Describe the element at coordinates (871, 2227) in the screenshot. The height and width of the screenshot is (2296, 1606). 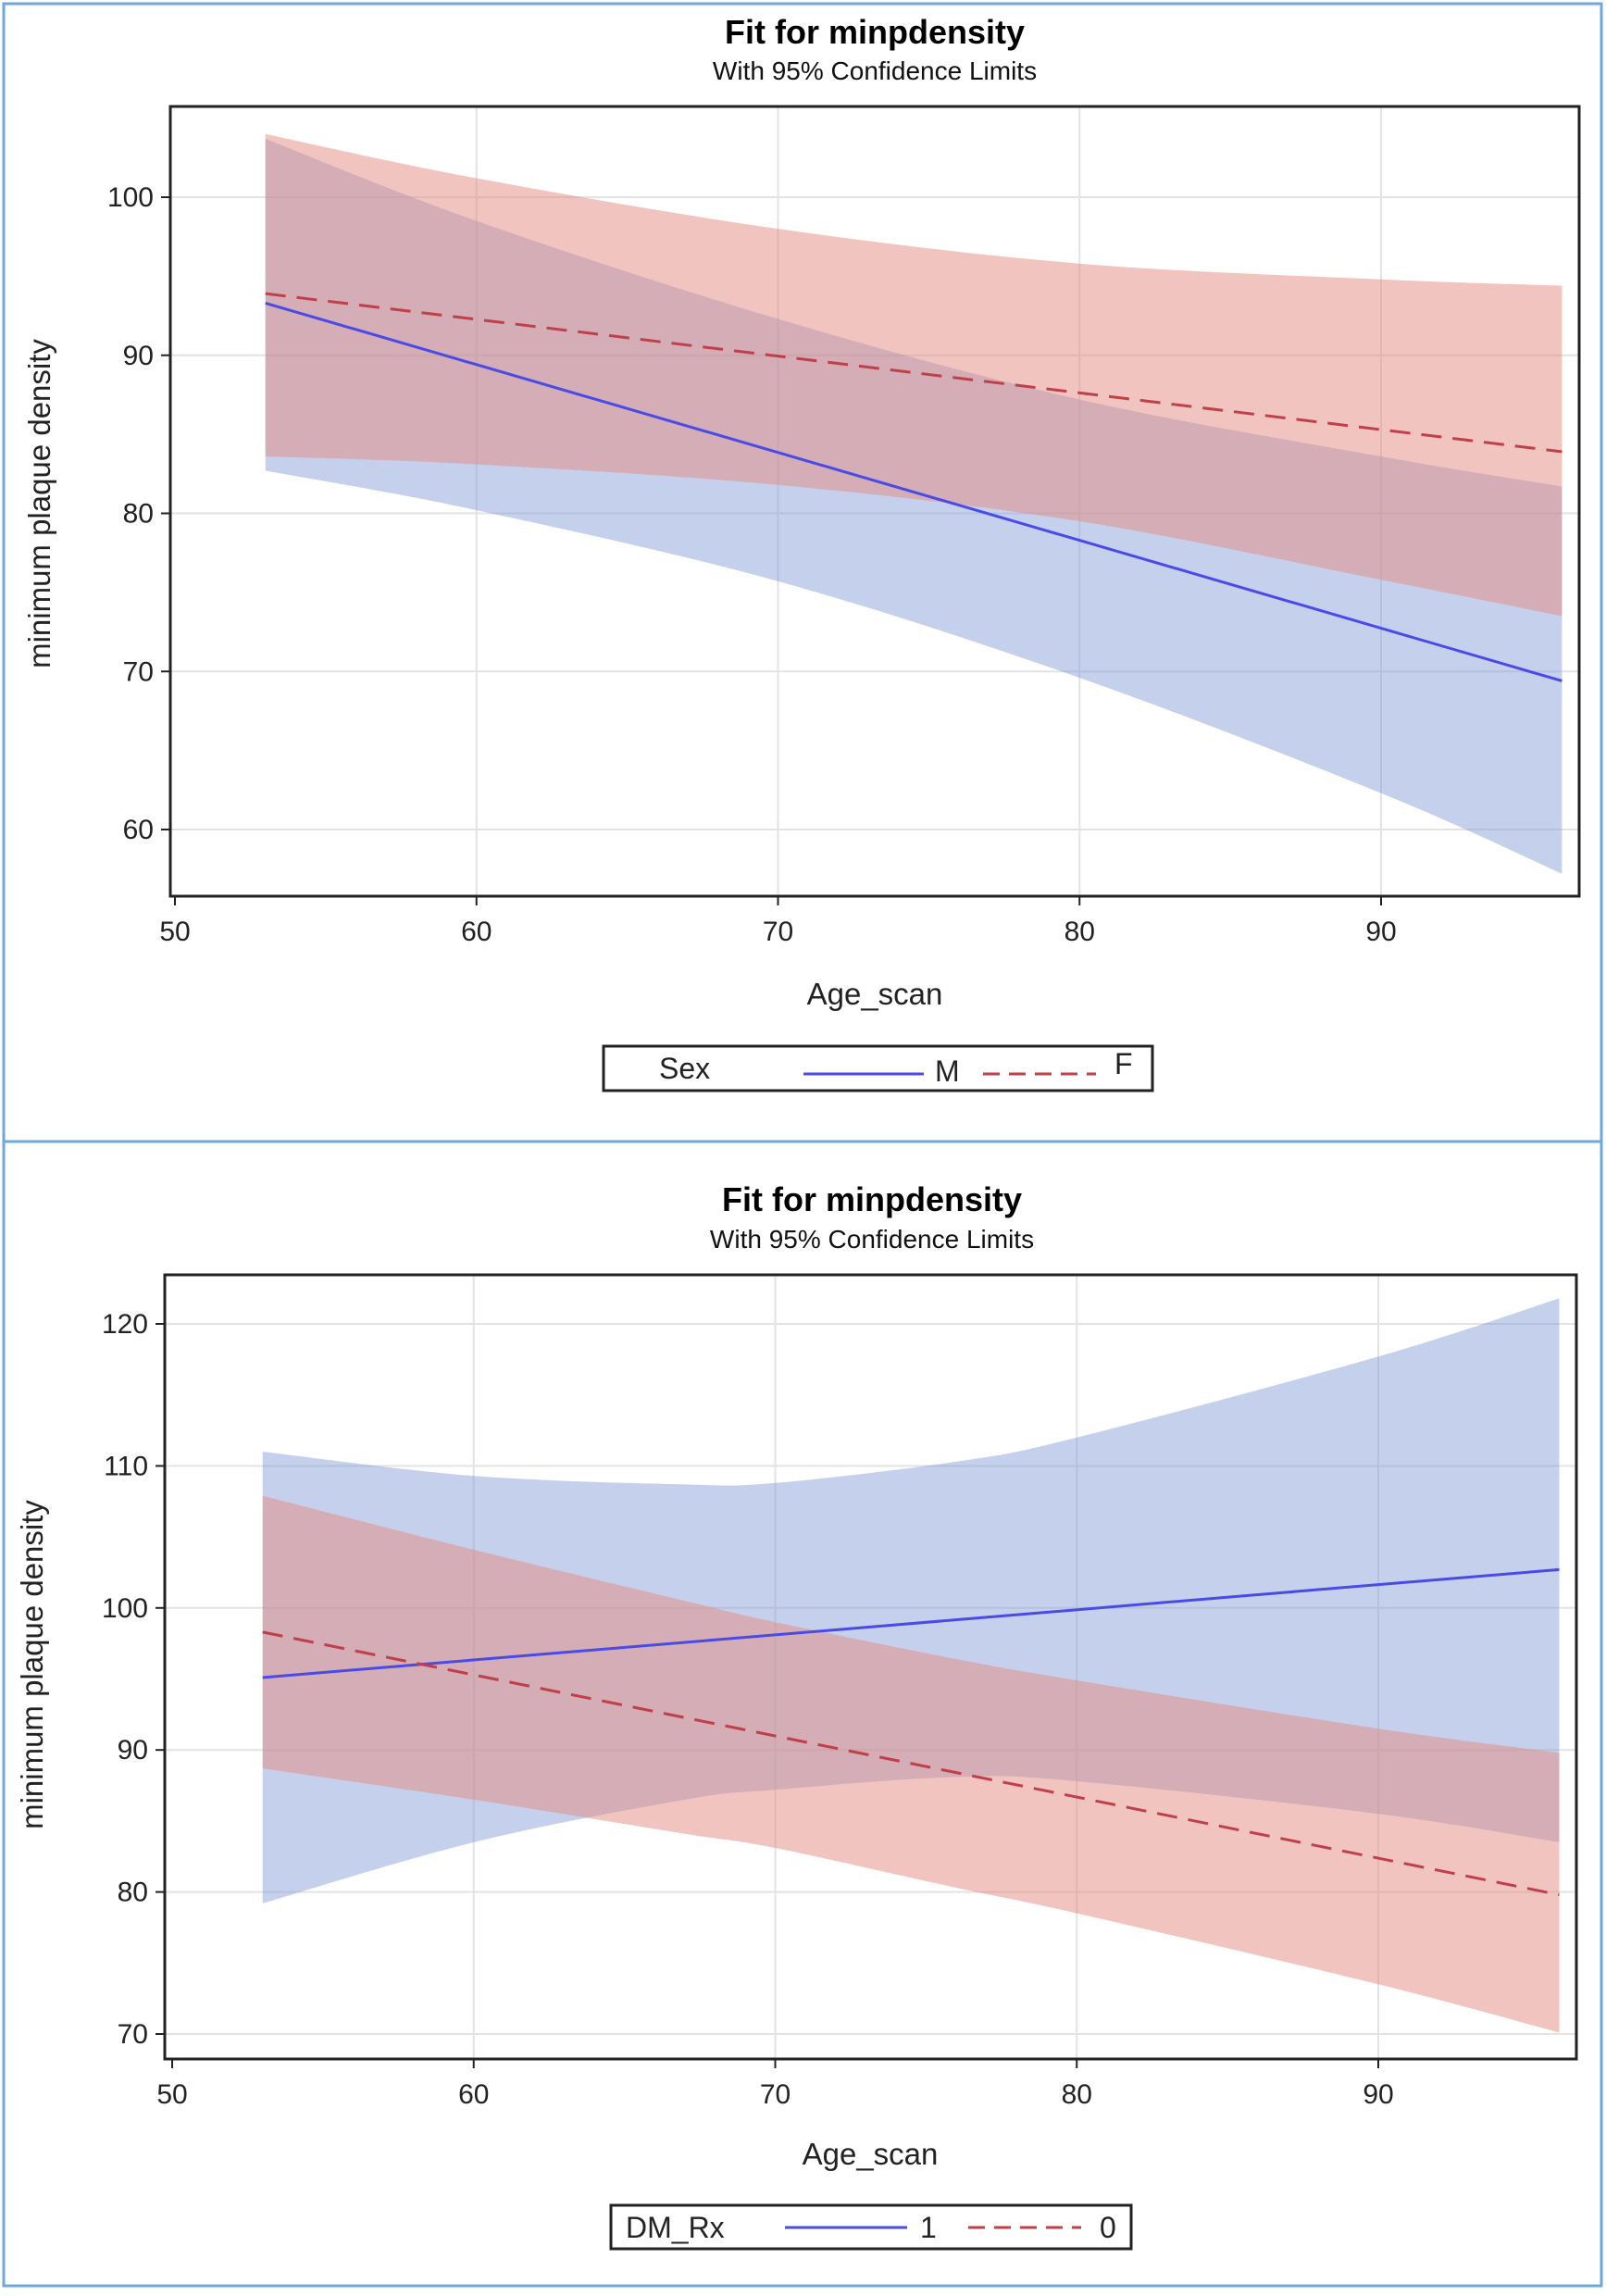
I see `legend: DM_Rx 1 0` at that location.